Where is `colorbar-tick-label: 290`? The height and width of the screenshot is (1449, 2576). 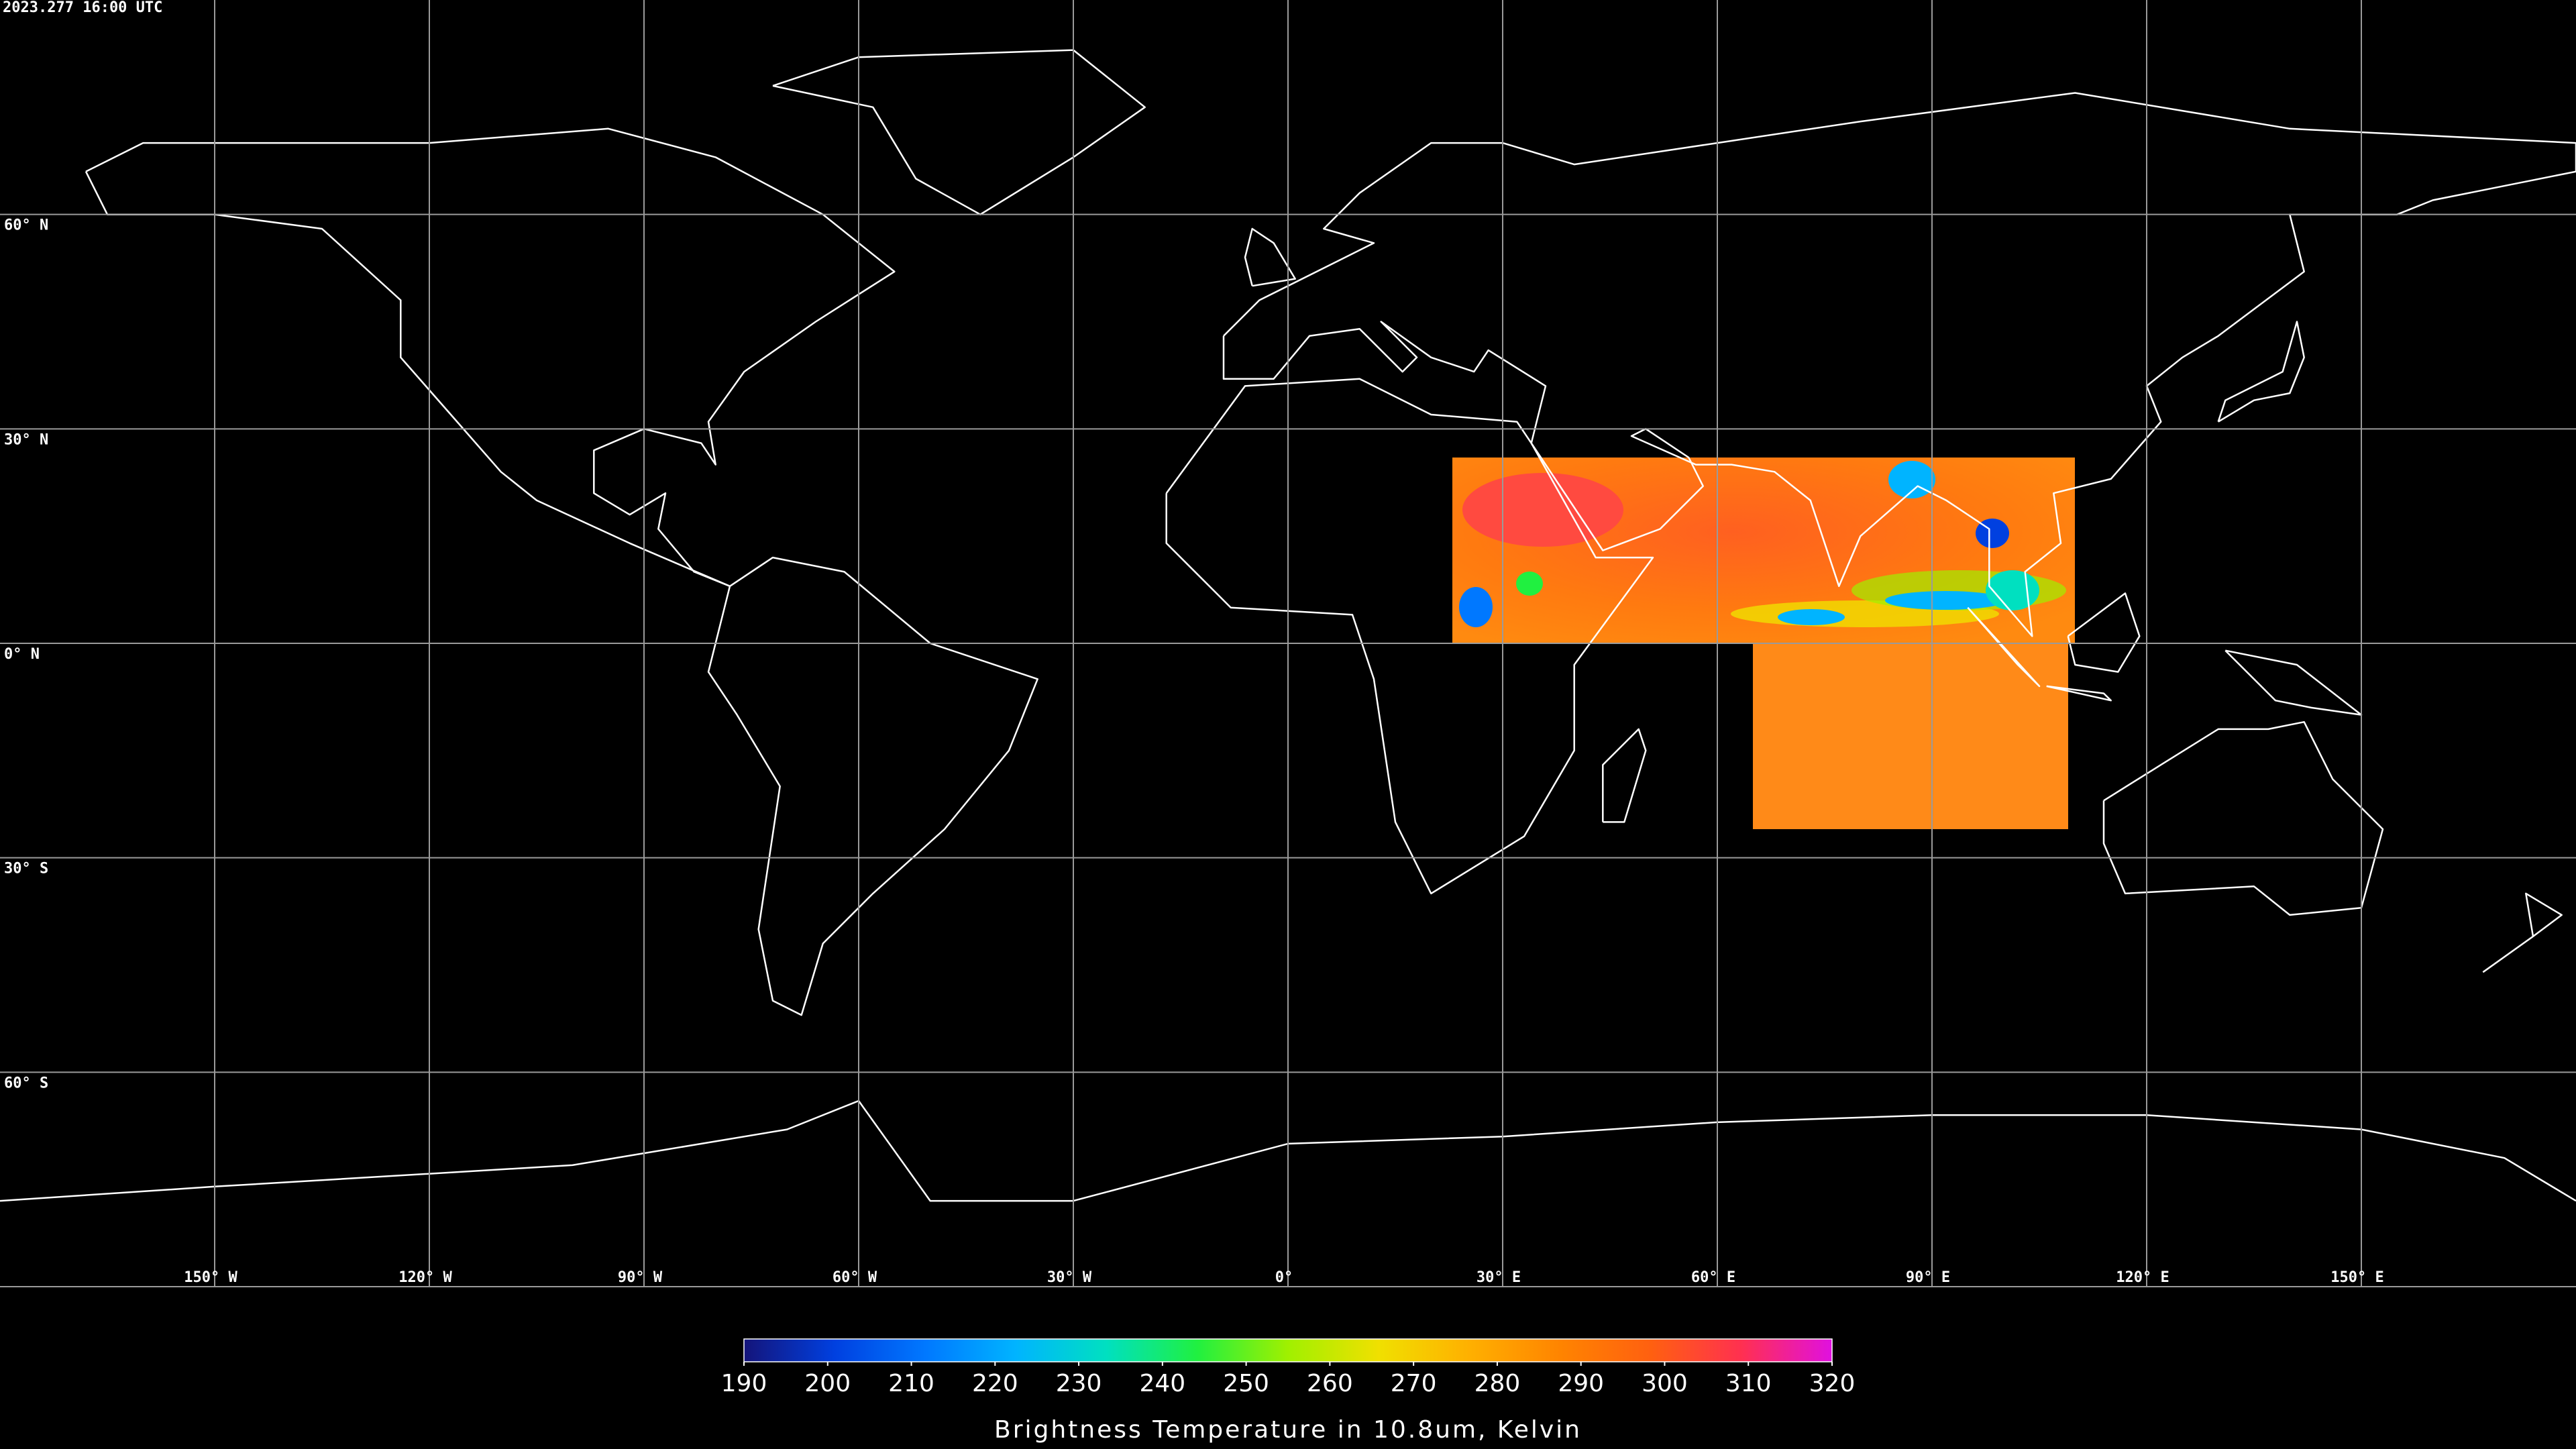
colorbar-tick-label: 290 is located at coordinates (1581, 1383).